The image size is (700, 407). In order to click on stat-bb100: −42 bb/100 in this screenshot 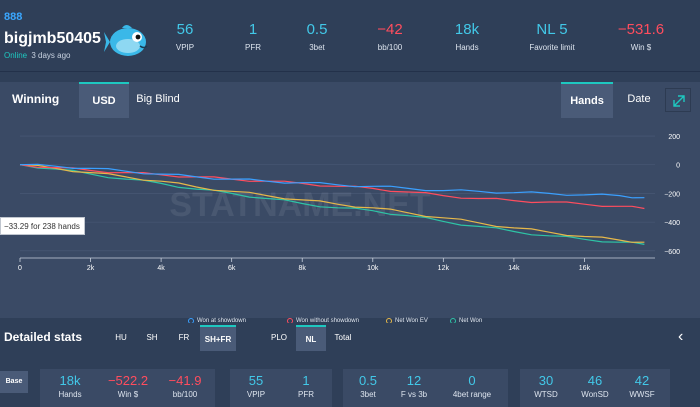, I will do `click(390, 36)`.